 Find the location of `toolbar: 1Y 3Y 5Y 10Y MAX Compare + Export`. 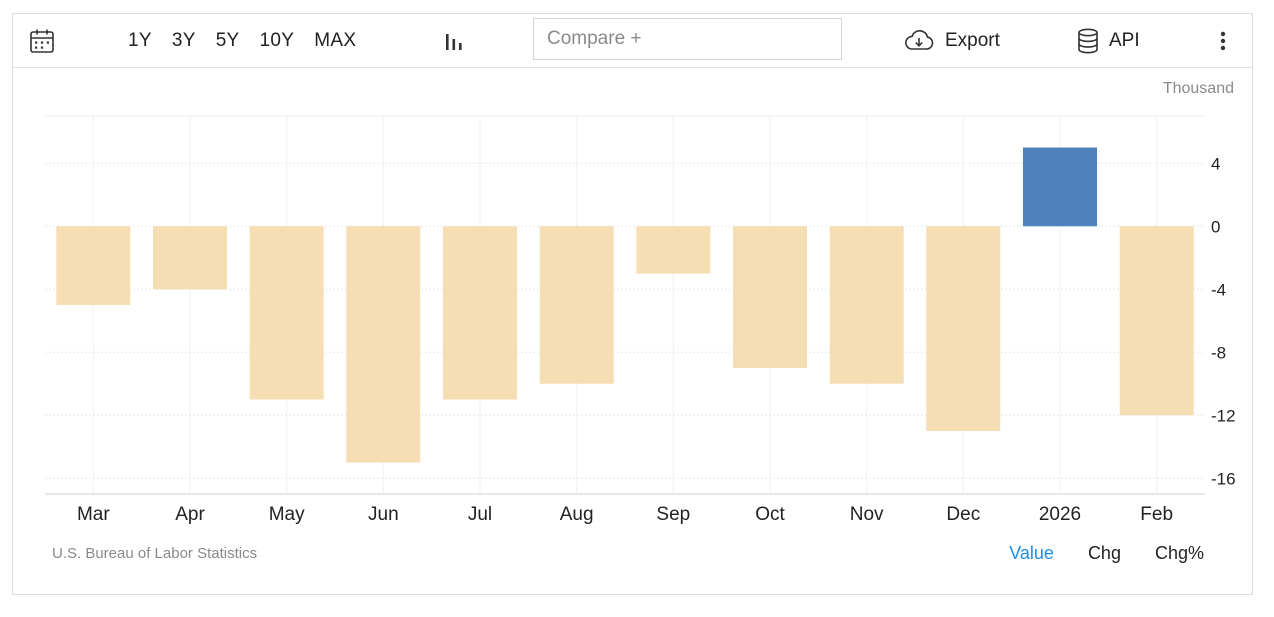

toolbar: 1Y 3Y 5Y 10Y MAX Compare + Export is located at coordinates (632, 41).